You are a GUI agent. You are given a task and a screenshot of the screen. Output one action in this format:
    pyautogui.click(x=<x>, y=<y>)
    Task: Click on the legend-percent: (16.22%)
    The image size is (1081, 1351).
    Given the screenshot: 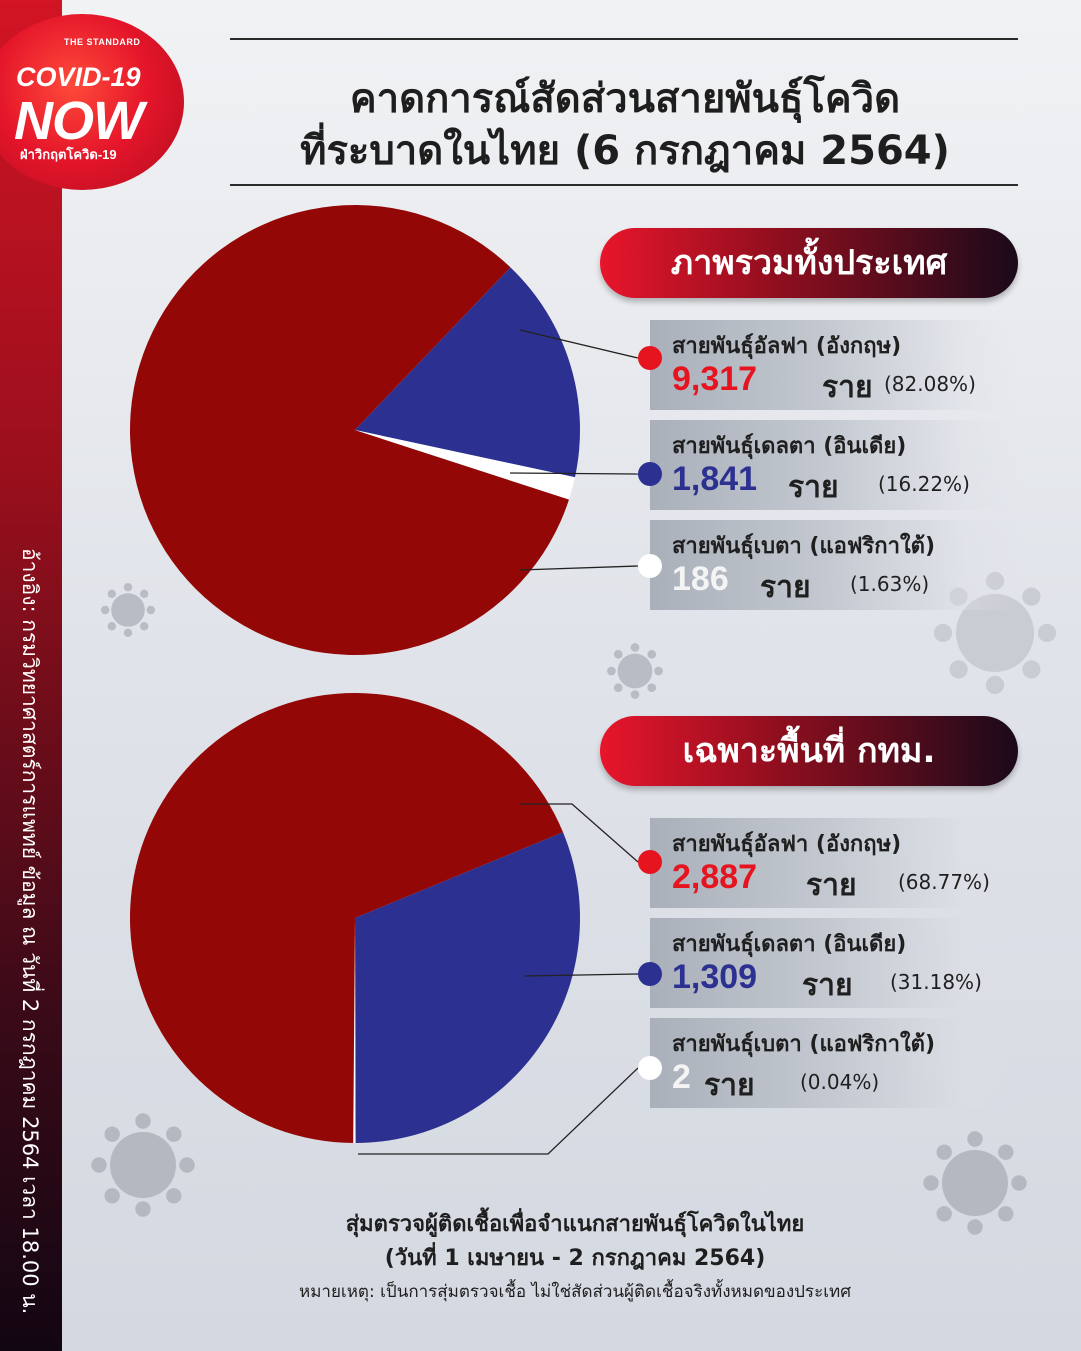 What is the action you would take?
    pyautogui.click(x=924, y=484)
    